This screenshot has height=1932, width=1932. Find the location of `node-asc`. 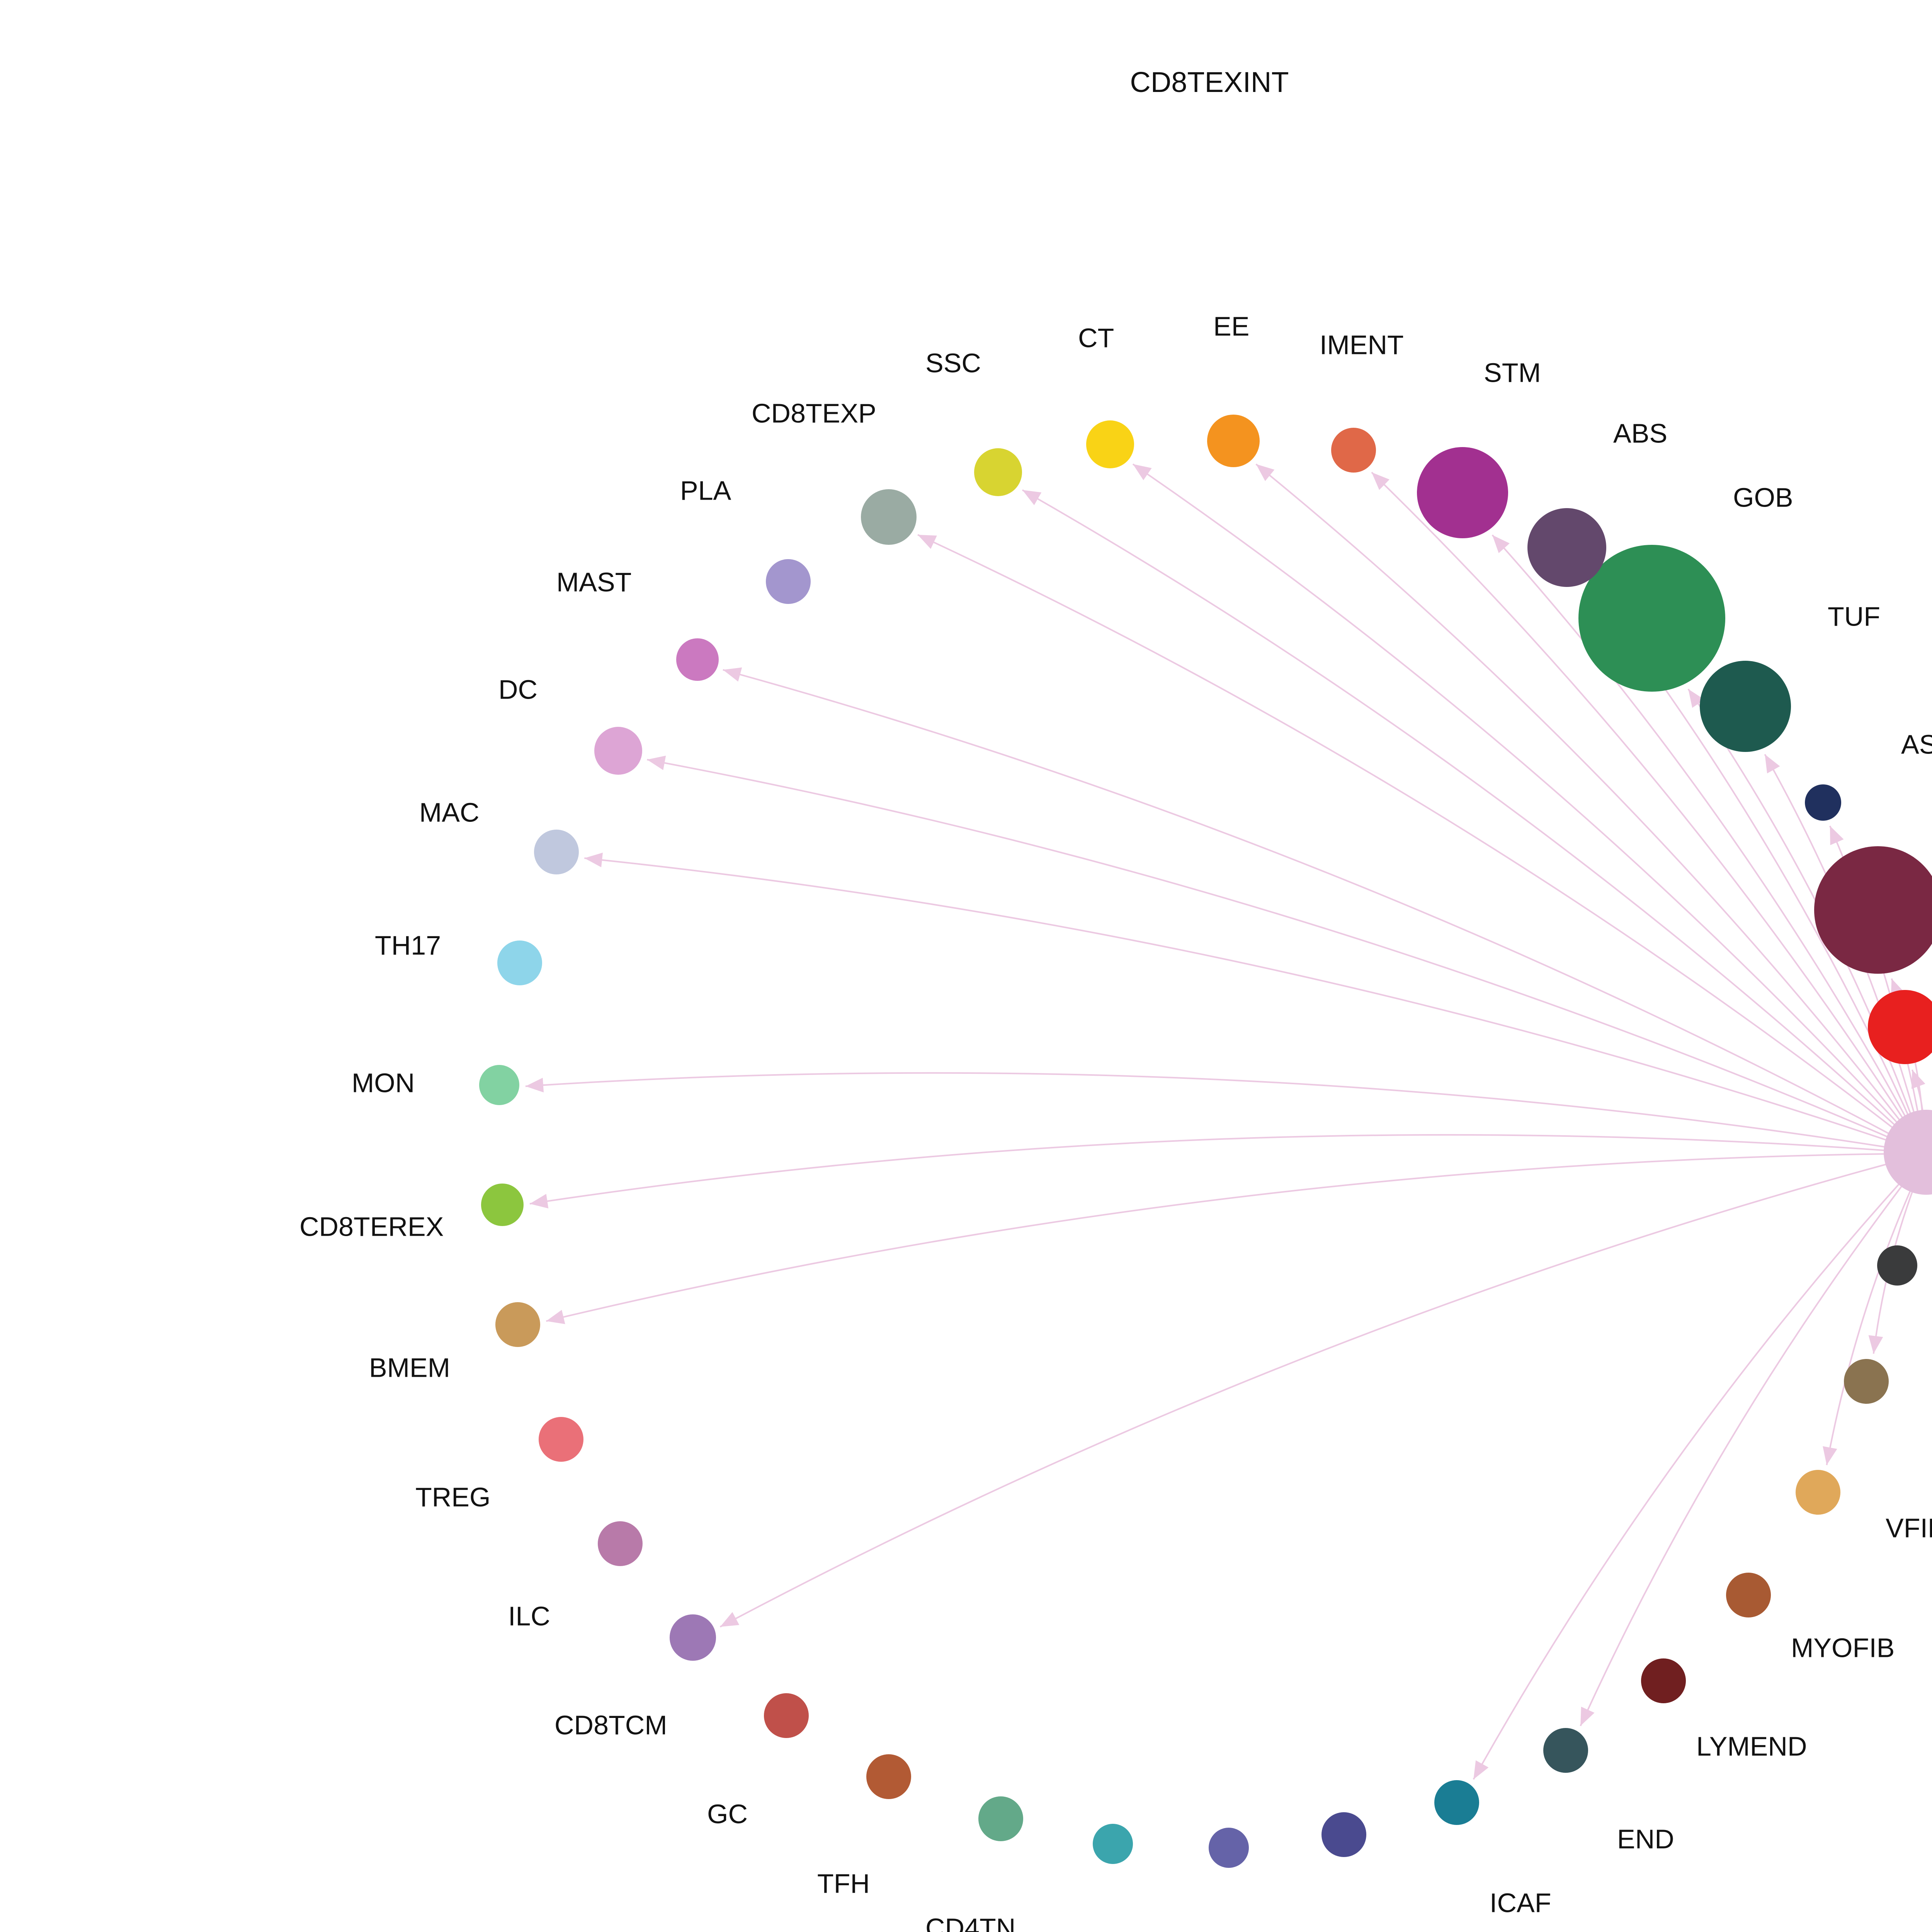

node-asc is located at coordinates (1823, 802).